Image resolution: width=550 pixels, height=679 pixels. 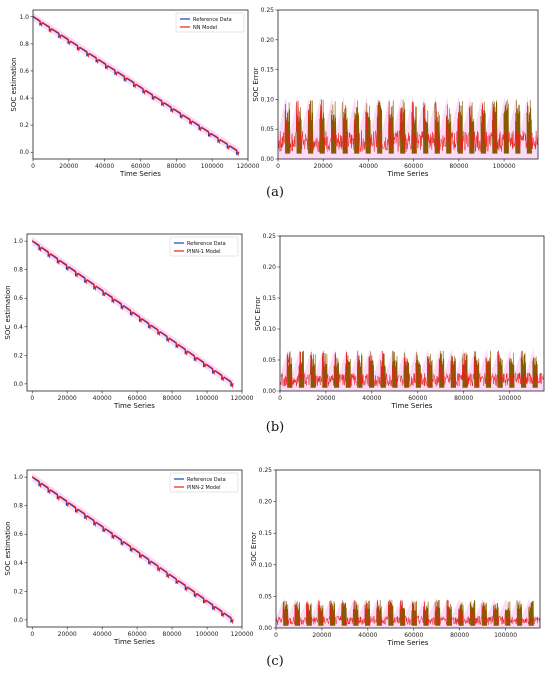 I want to click on y-tick-label: 0.20, so click(x=268, y=40).